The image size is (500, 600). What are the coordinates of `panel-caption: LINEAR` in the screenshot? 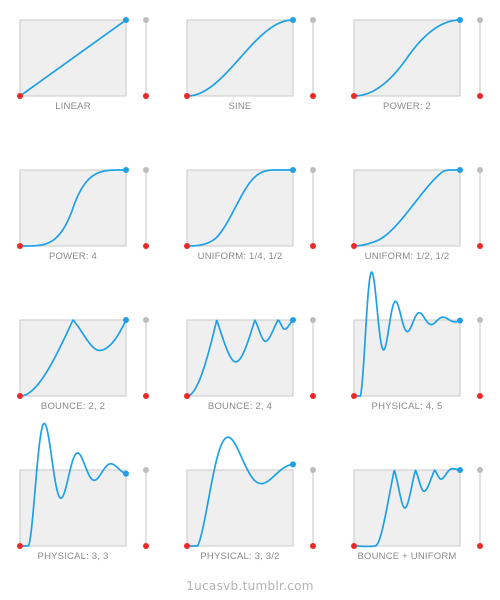 It's located at (73, 106).